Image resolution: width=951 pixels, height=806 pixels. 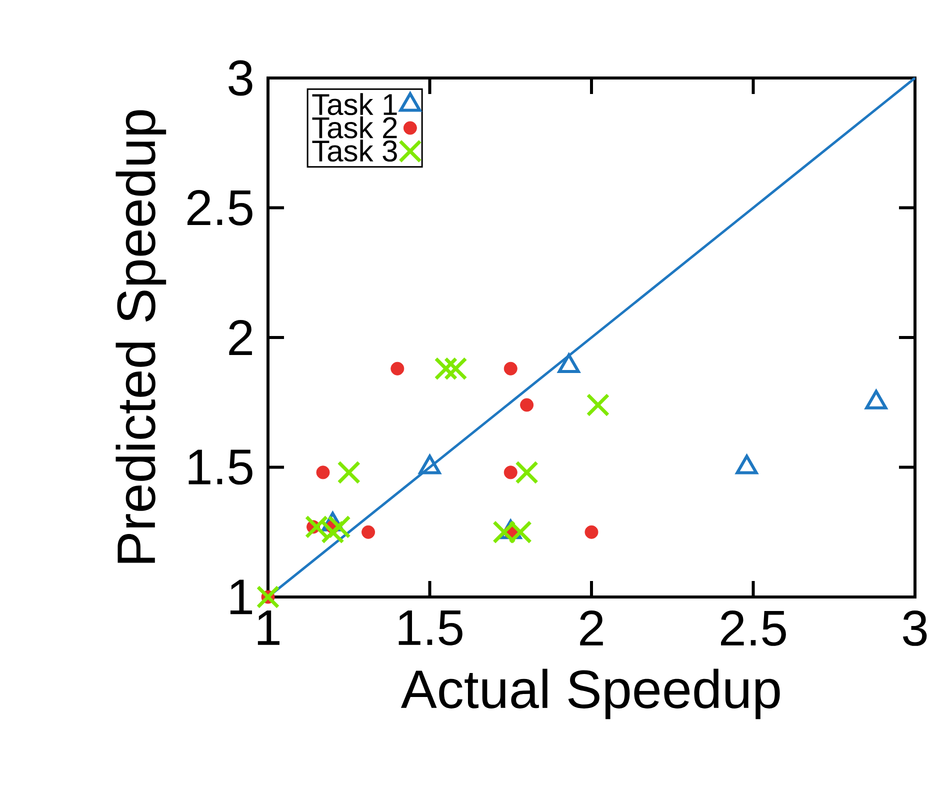 What do you see at coordinates (354, 127) in the screenshot?
I see `legend-label: Task 2` at bounding box center [354, 127].